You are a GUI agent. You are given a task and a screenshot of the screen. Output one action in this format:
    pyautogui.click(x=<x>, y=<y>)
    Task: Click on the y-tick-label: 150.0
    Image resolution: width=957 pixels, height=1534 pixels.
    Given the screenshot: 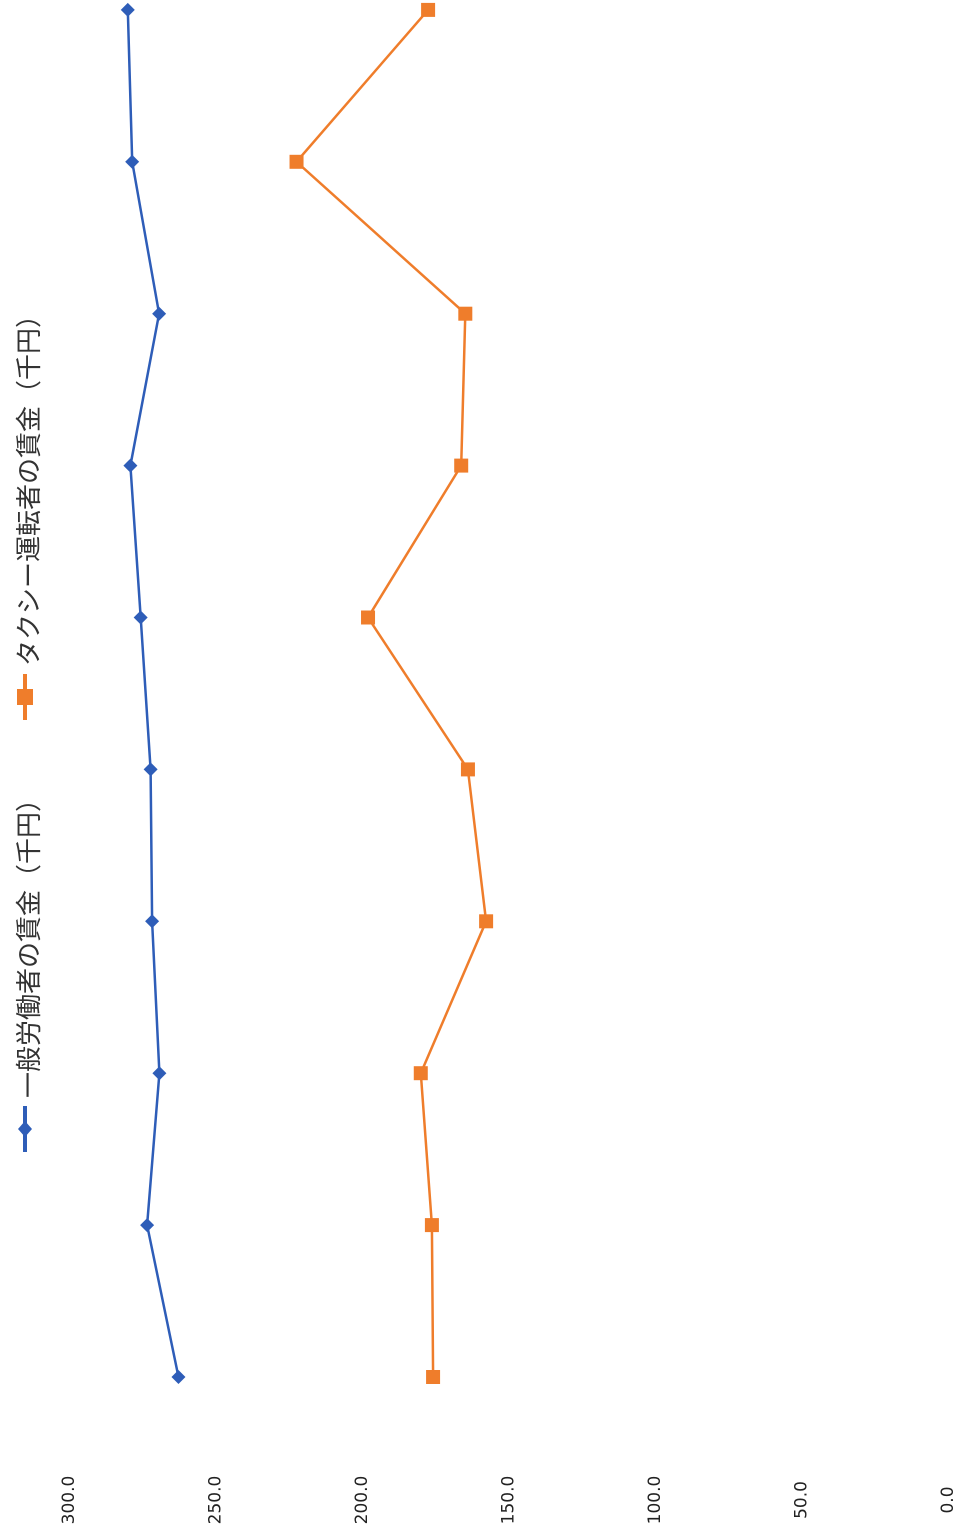 What is the action you would take?
    pyautogui.click(x=509, y=1500)
    